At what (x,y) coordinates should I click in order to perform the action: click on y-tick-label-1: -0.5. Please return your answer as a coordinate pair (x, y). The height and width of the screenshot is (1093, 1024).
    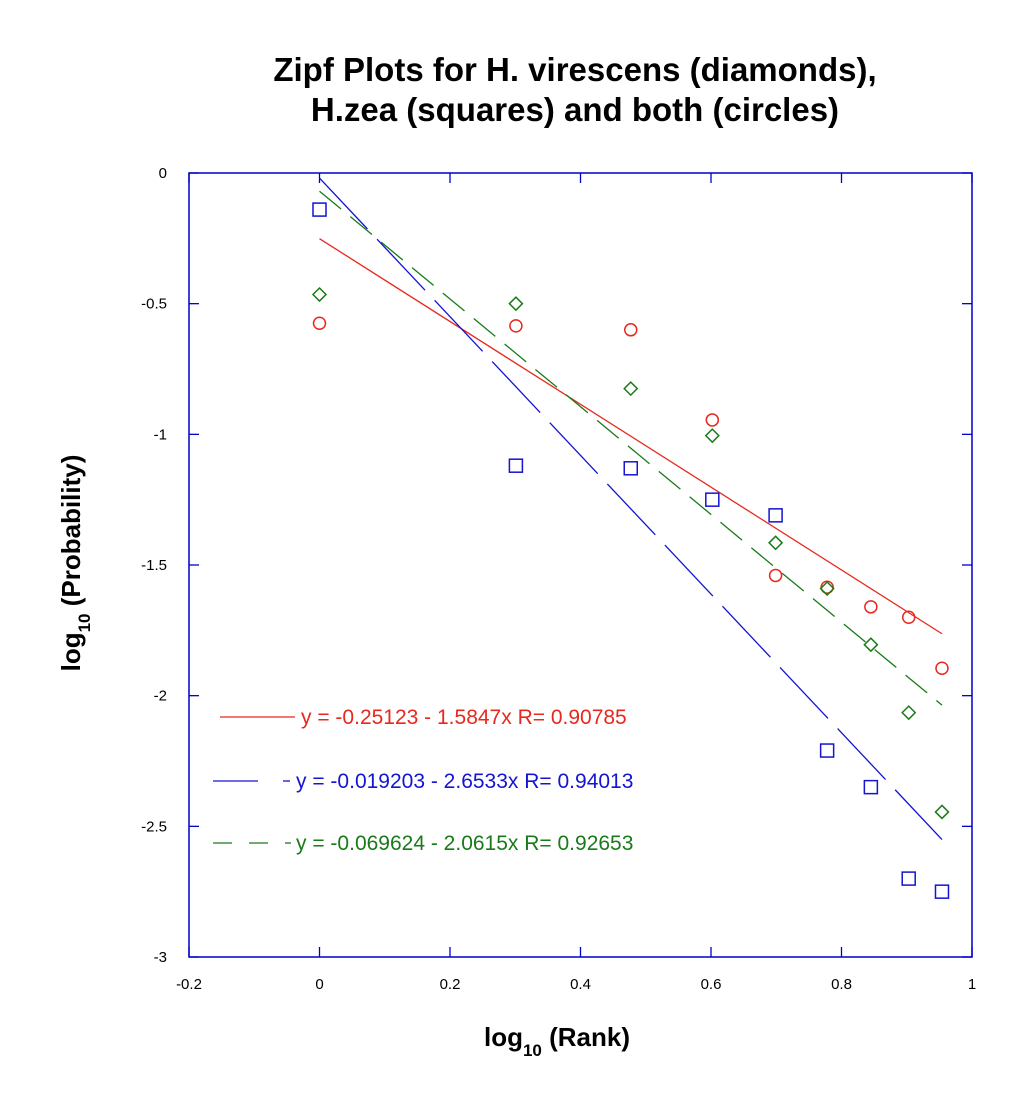
    Looking at the image, I should click on (154, 304).